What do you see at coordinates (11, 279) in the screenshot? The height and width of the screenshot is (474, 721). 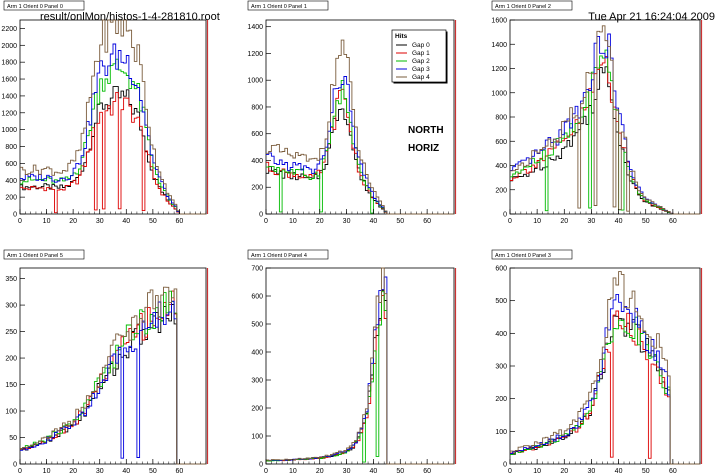 I see `y-tick-label: 350` at bounding box center [11, 279].